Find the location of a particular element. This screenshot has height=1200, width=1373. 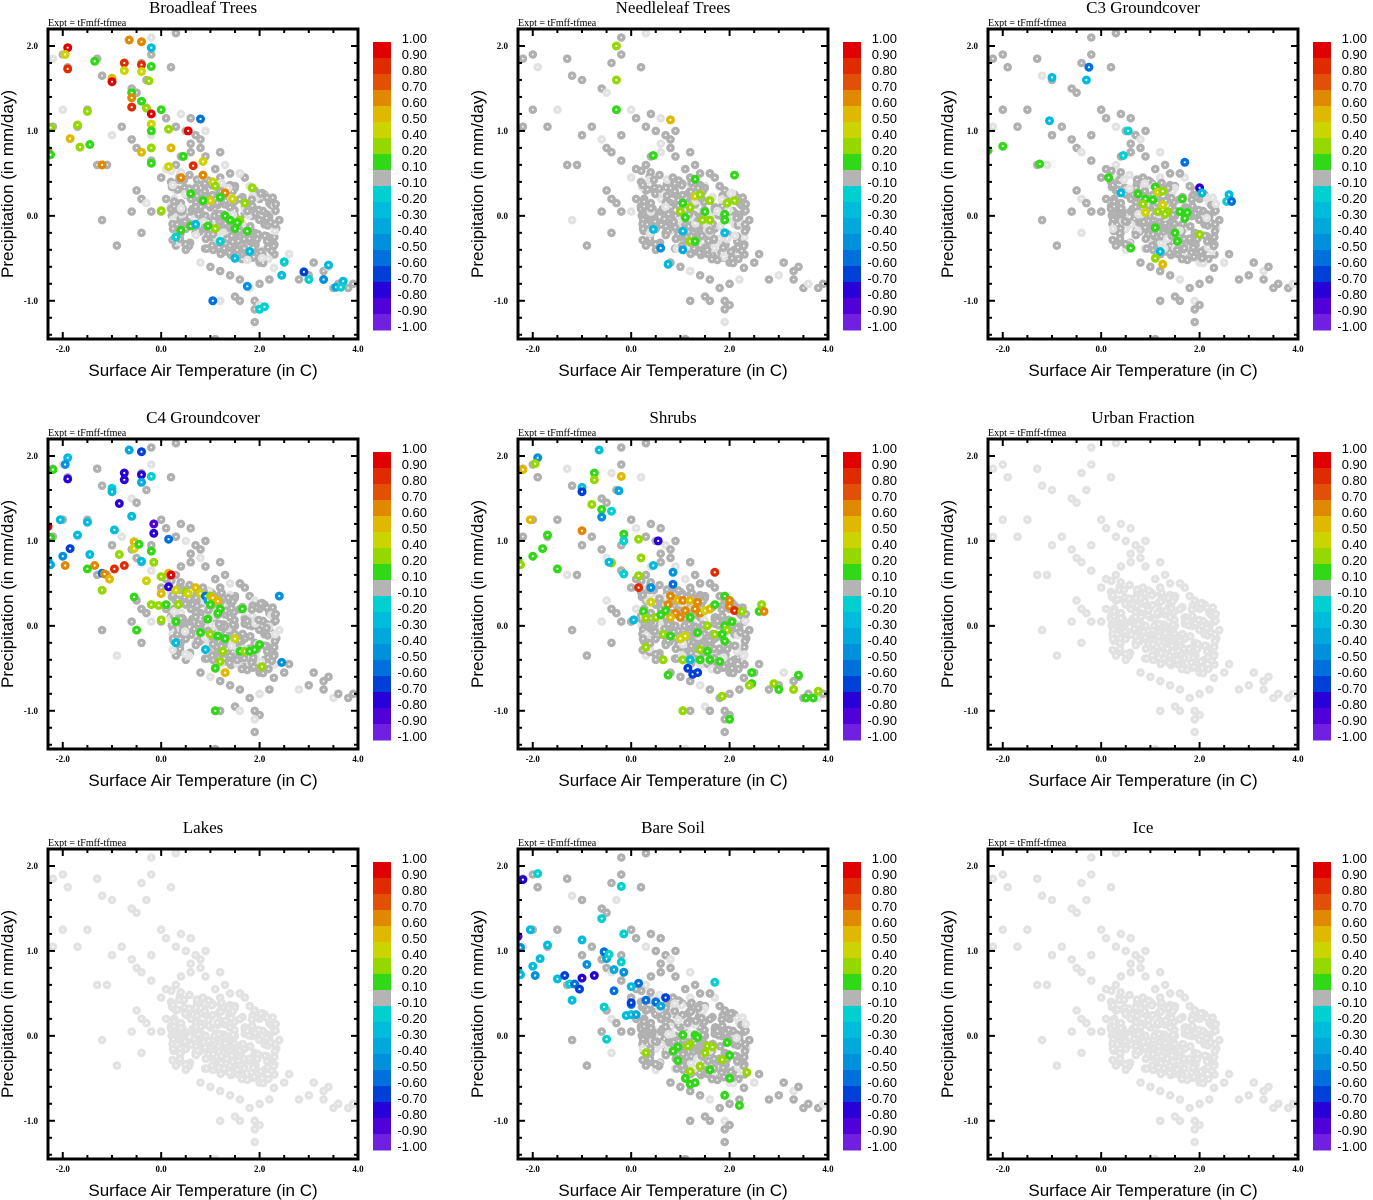

colorbar-label: -0.30 is located at coordinates (882, 214).